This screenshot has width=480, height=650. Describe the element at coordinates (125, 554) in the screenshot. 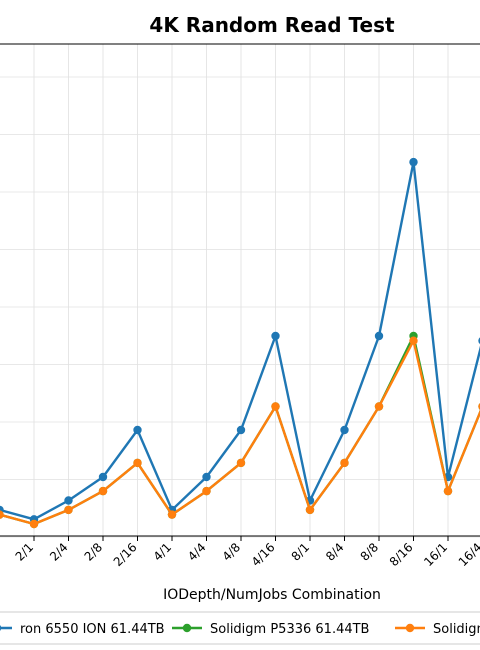

I see `x-tick-label: 2/16` at that location.